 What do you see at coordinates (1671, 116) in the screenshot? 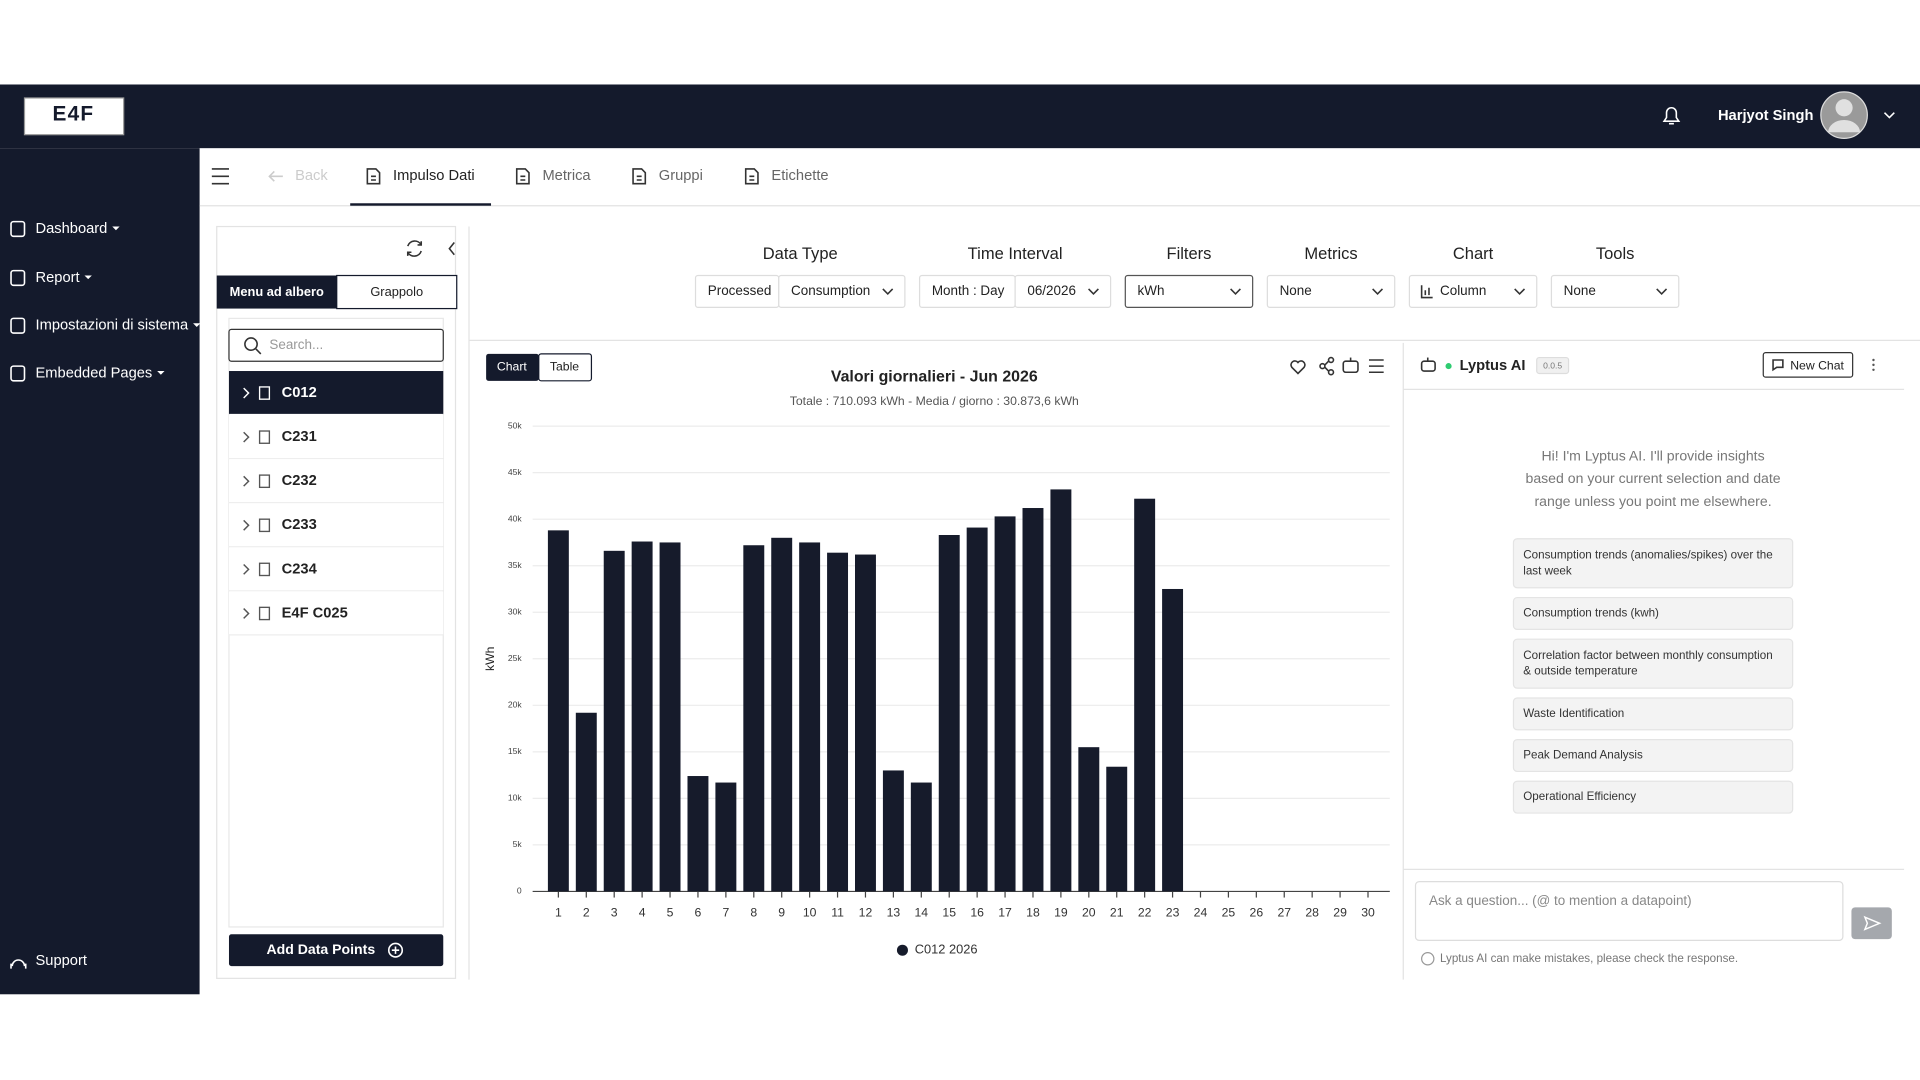
I see `bell-icon` at bounding box center [1671, 116].